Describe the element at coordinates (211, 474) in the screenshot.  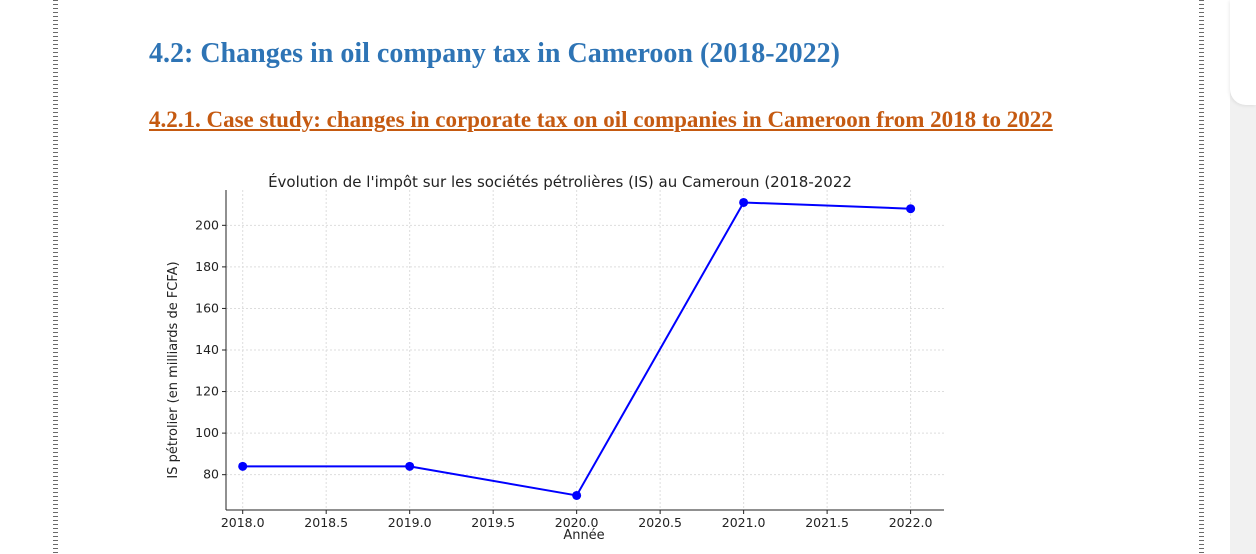
I see `y-tick-label: 80` at that location.